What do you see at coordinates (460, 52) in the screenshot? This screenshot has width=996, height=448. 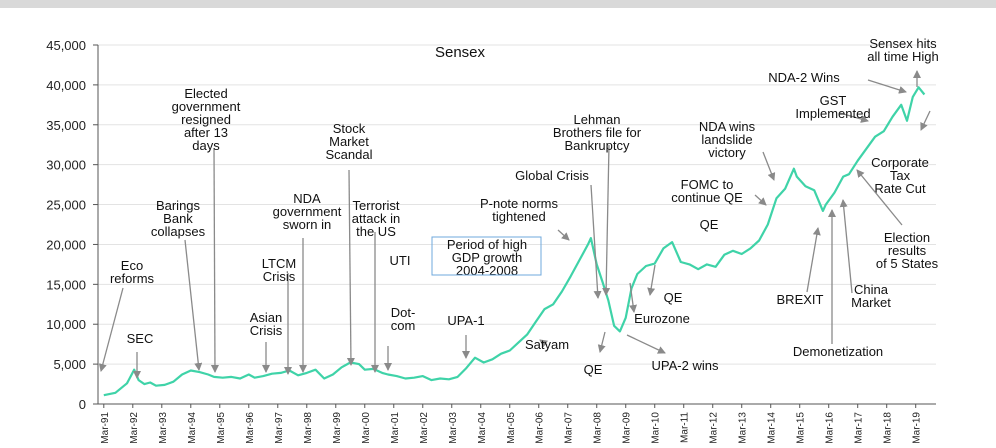 I see `chart-title: Sensex` at bounding box center [460, 52].